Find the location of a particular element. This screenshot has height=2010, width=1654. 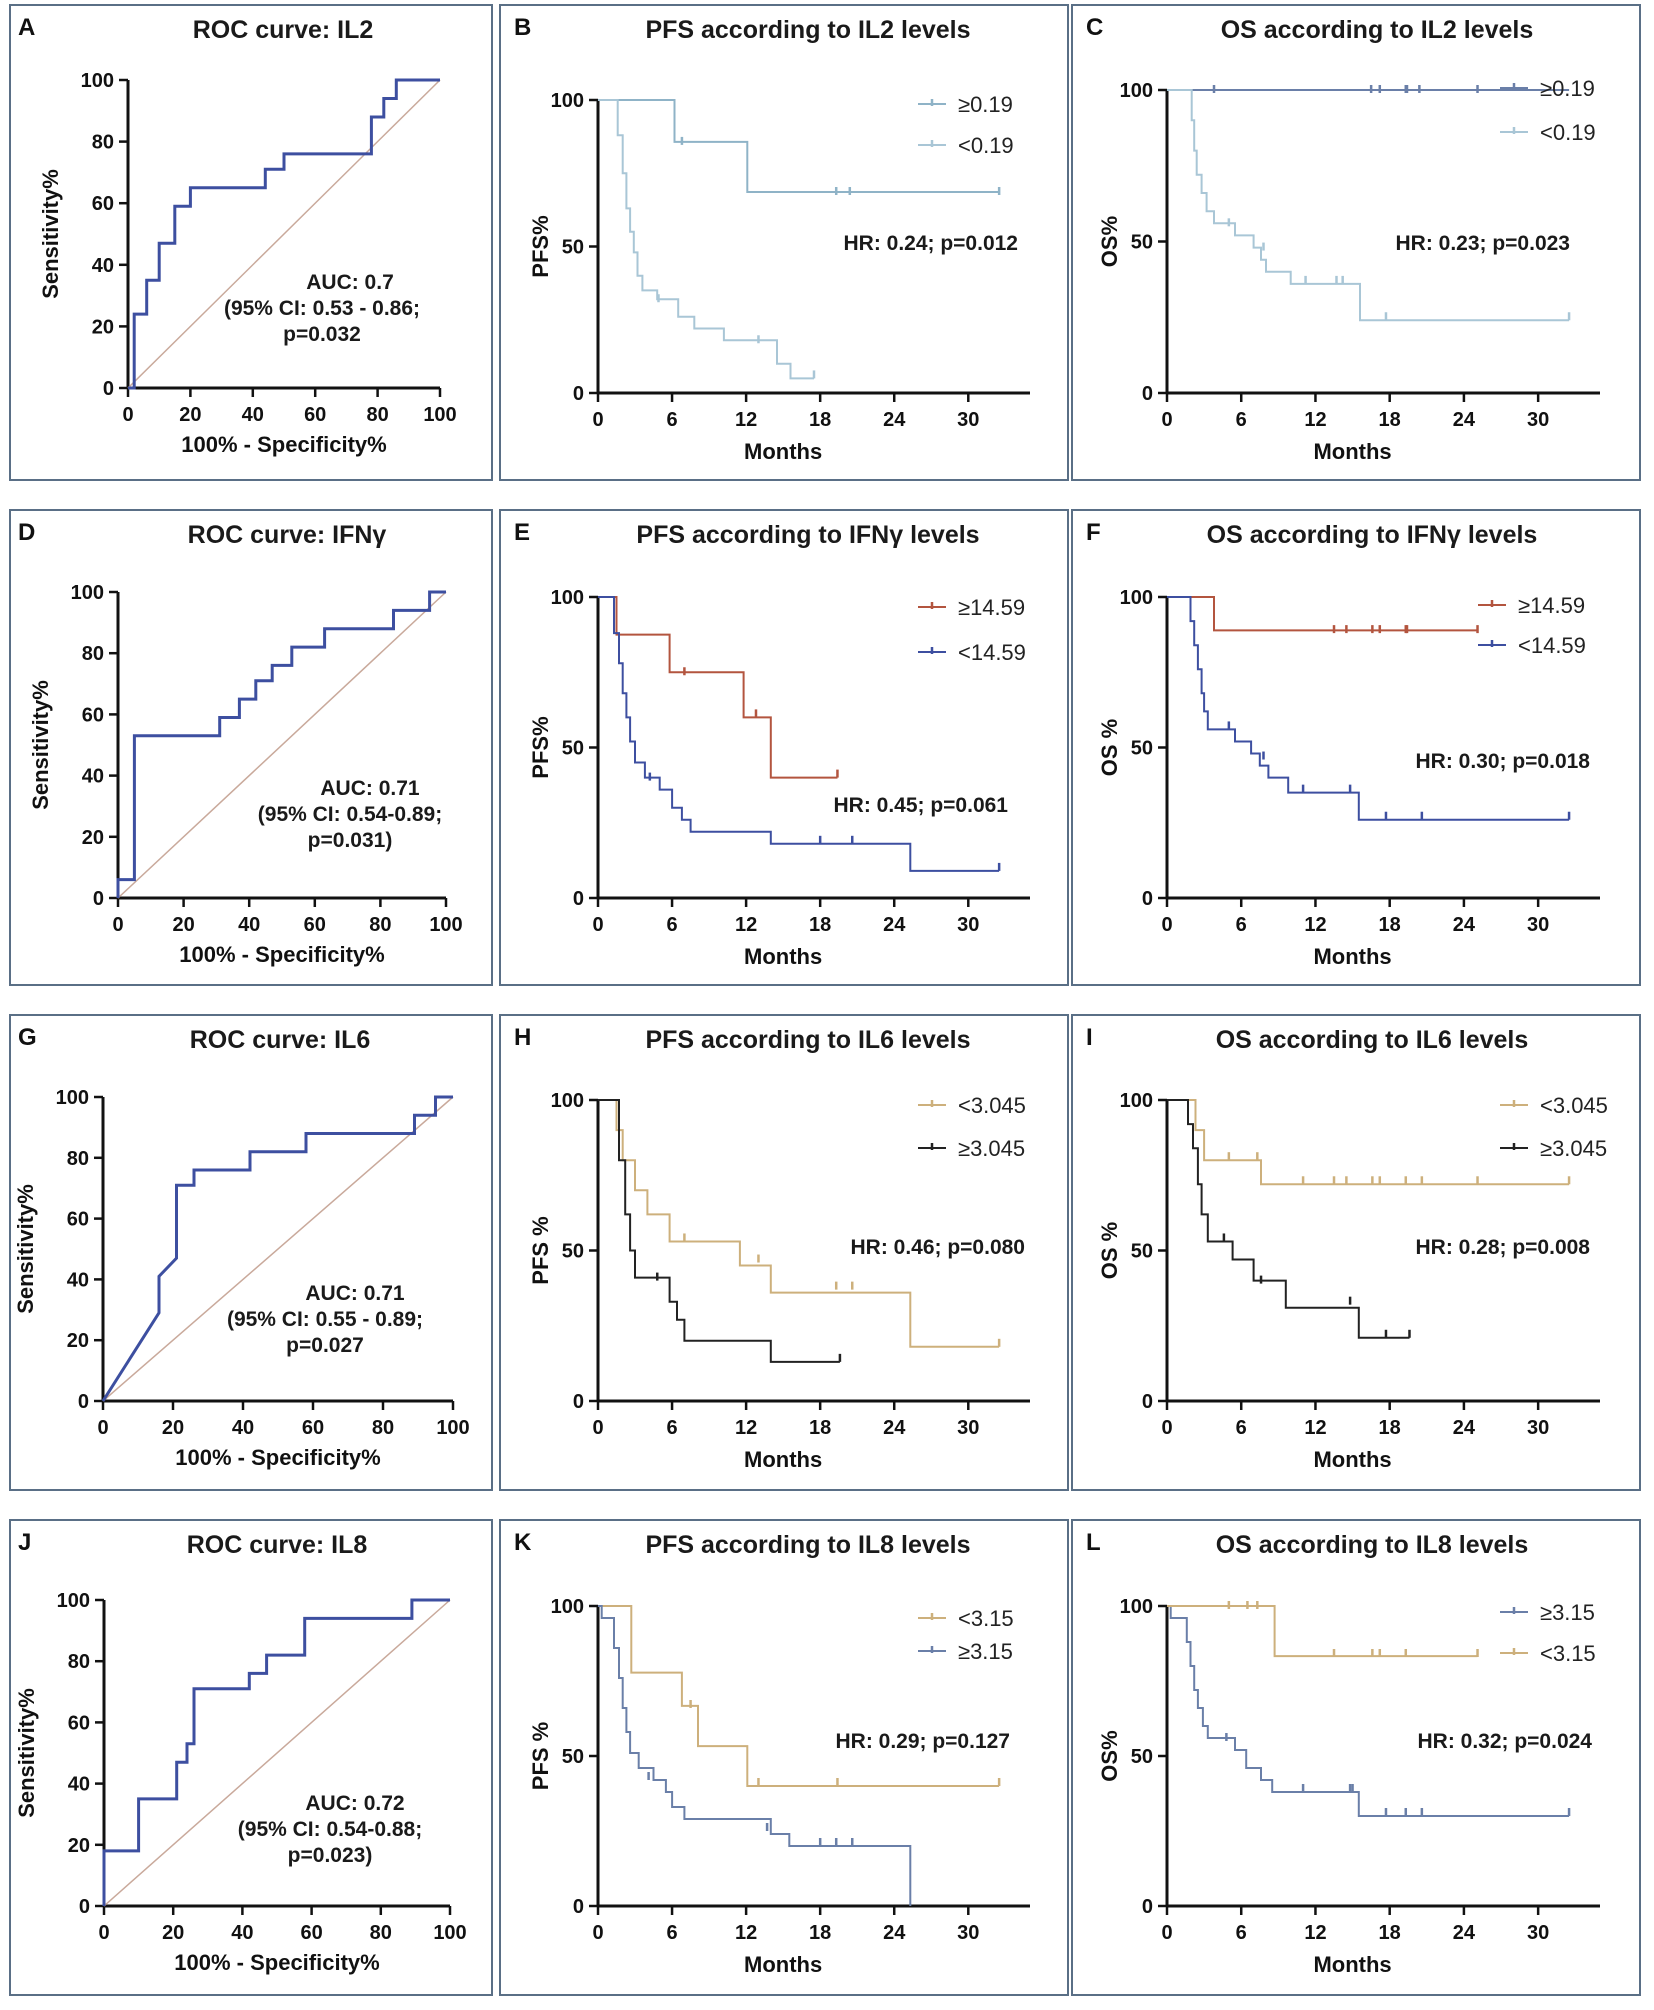

panel-title: ROC curve: IL2 is located at coordinates (283, 30).